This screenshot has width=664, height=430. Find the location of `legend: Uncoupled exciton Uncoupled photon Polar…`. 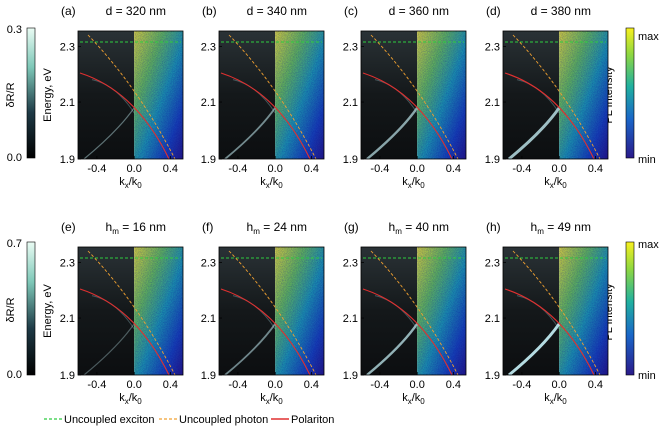

legend: Uncoupled exciton Uncoupled photon Polar… is located at coordinates (189, 420).